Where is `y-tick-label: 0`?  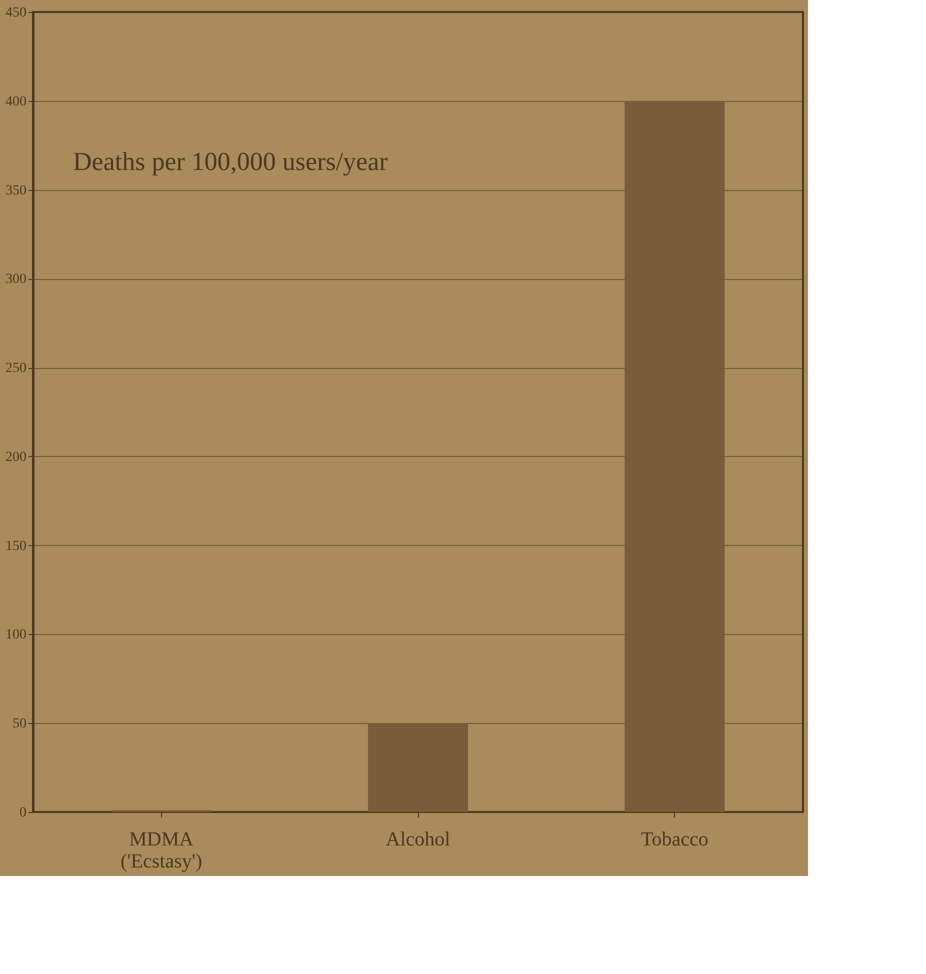
y-tick-label: 0 is located at coordinates (23, 813).